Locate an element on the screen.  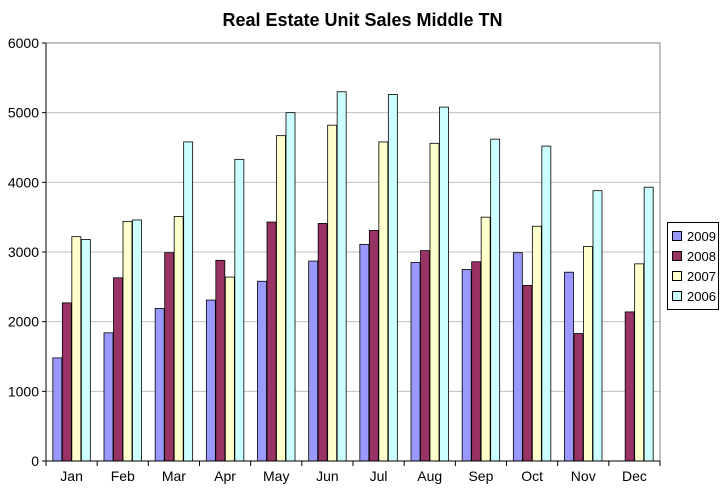
bar-2006-nov is located at coordinates (597, 326).